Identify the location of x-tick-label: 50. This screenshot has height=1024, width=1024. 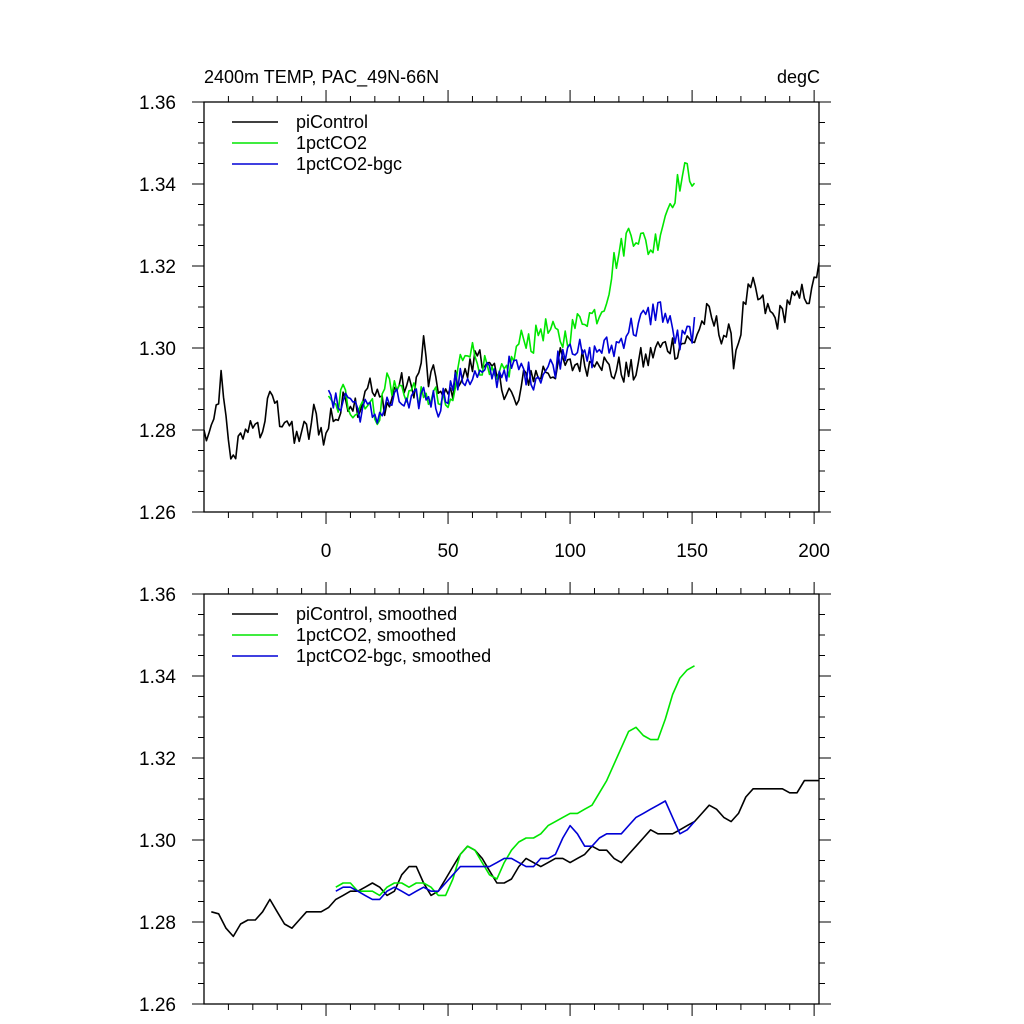
(447, 551).